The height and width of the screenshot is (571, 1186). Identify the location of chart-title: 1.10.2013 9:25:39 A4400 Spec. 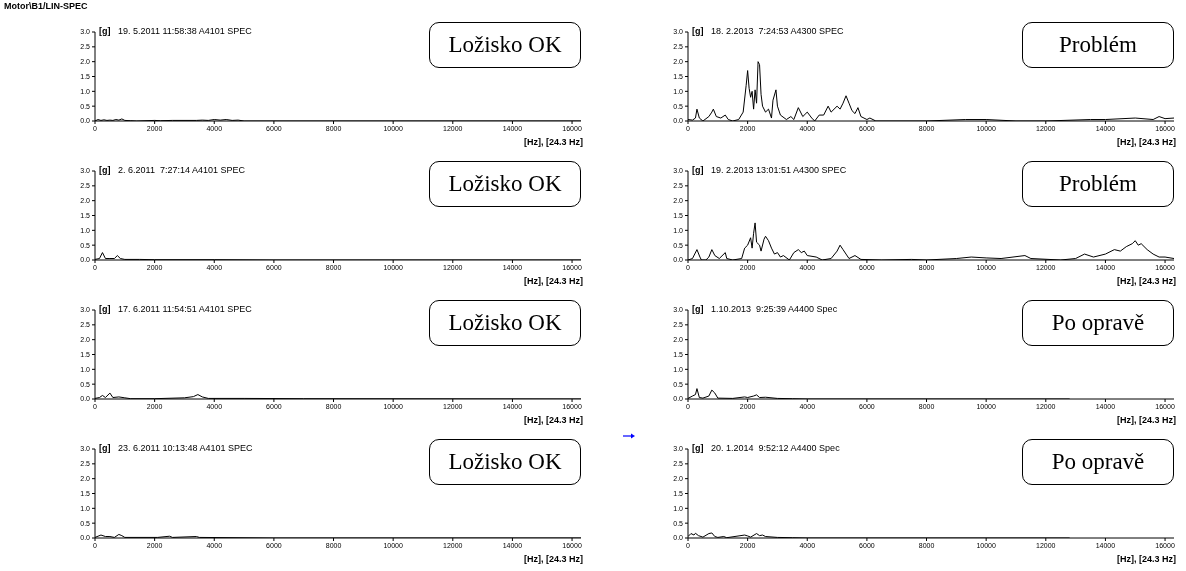
(774, 309).